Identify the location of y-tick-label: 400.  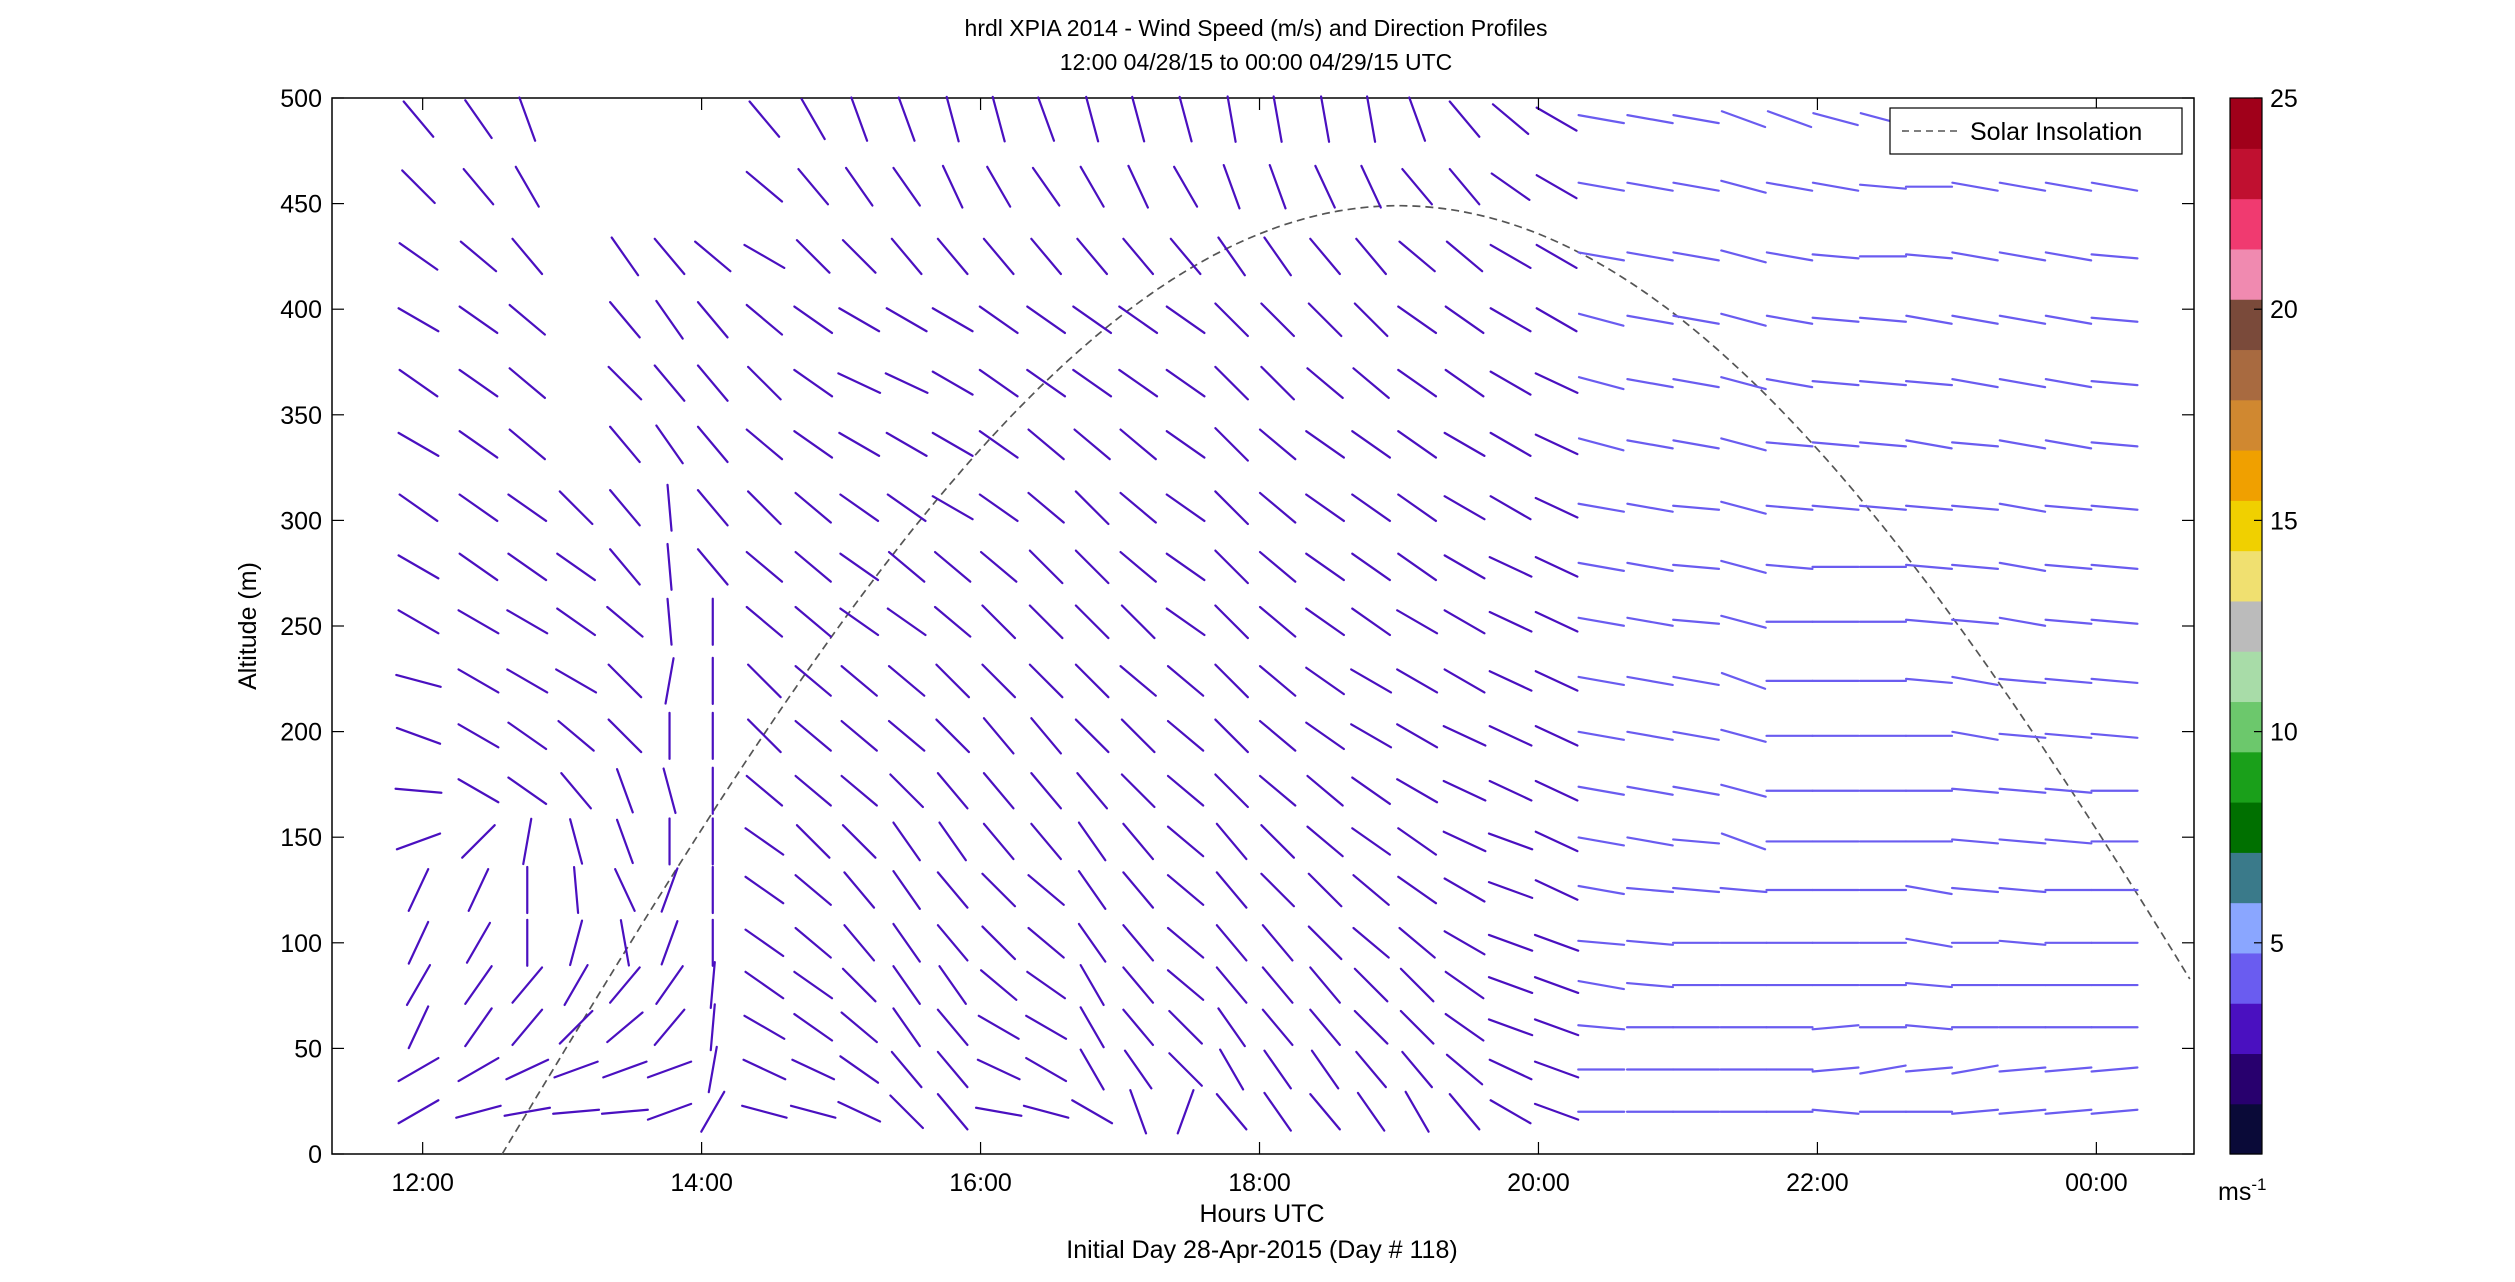
(301, 310).